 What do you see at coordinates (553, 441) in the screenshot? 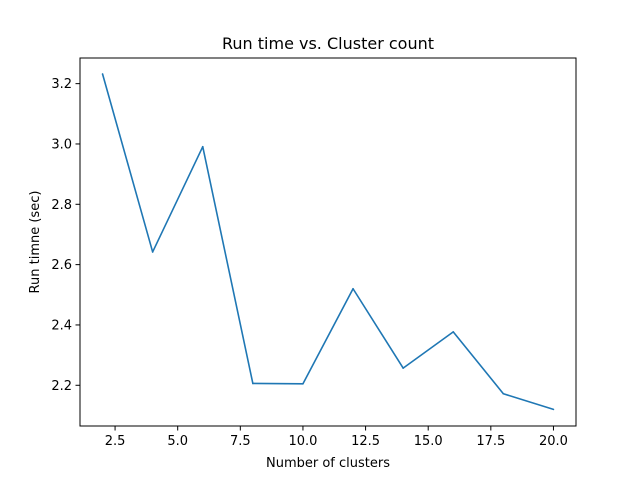
I see `x-tick-label: 20.0` at bounding box center [553, 441].